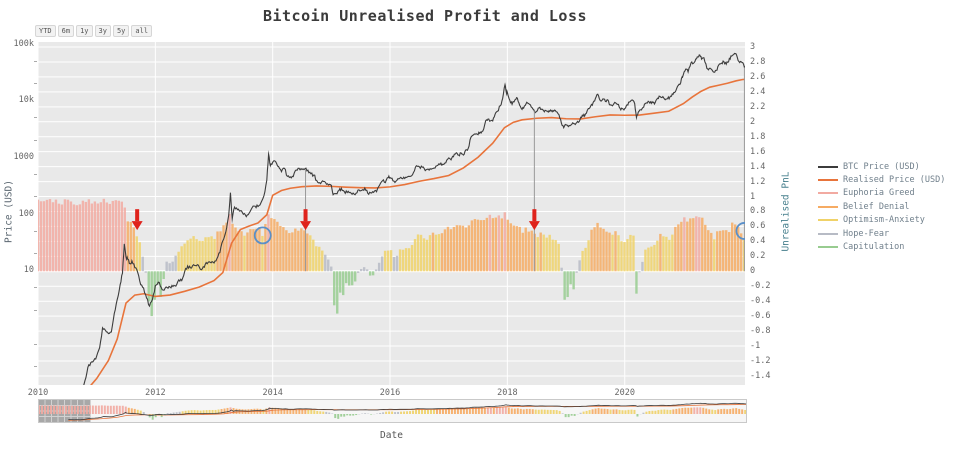 This screenshot has height=458, width=953. What do you see at coordinates (758, 106) in the screenshot?
I see `y-right-tick-label: 2.2` at bounding box center [758, 106].